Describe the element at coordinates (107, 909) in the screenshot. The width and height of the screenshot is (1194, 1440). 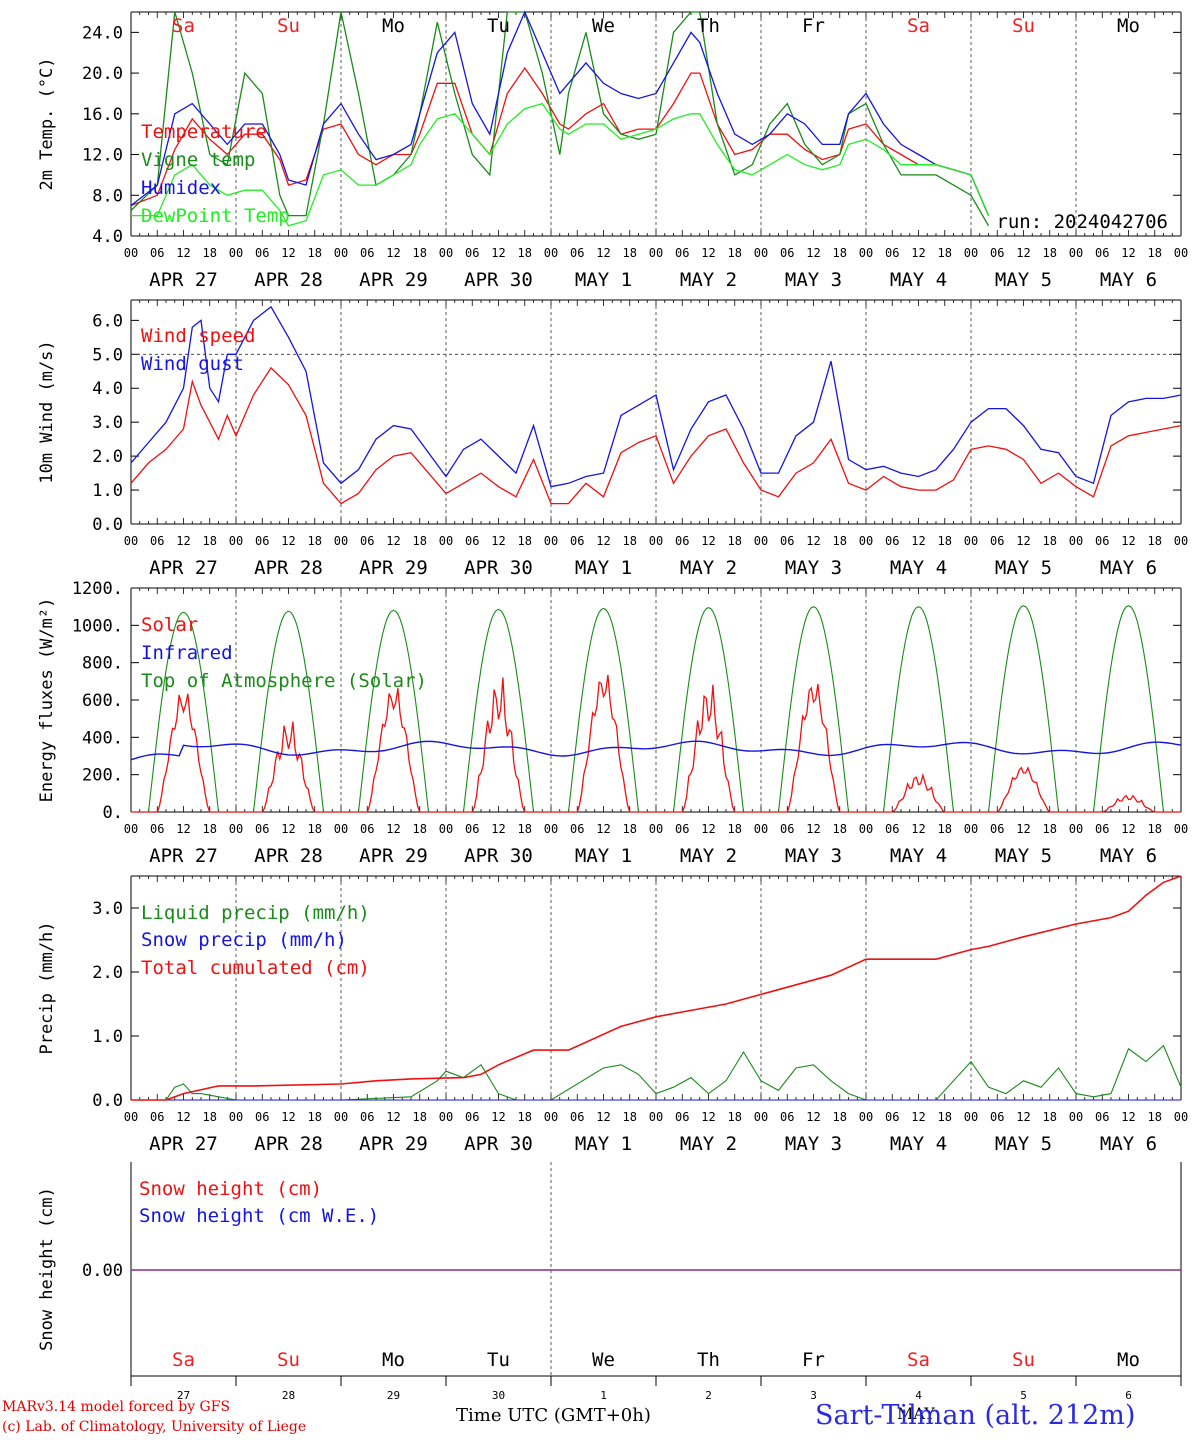
I see `y-tick-label: 3.0` at that location.